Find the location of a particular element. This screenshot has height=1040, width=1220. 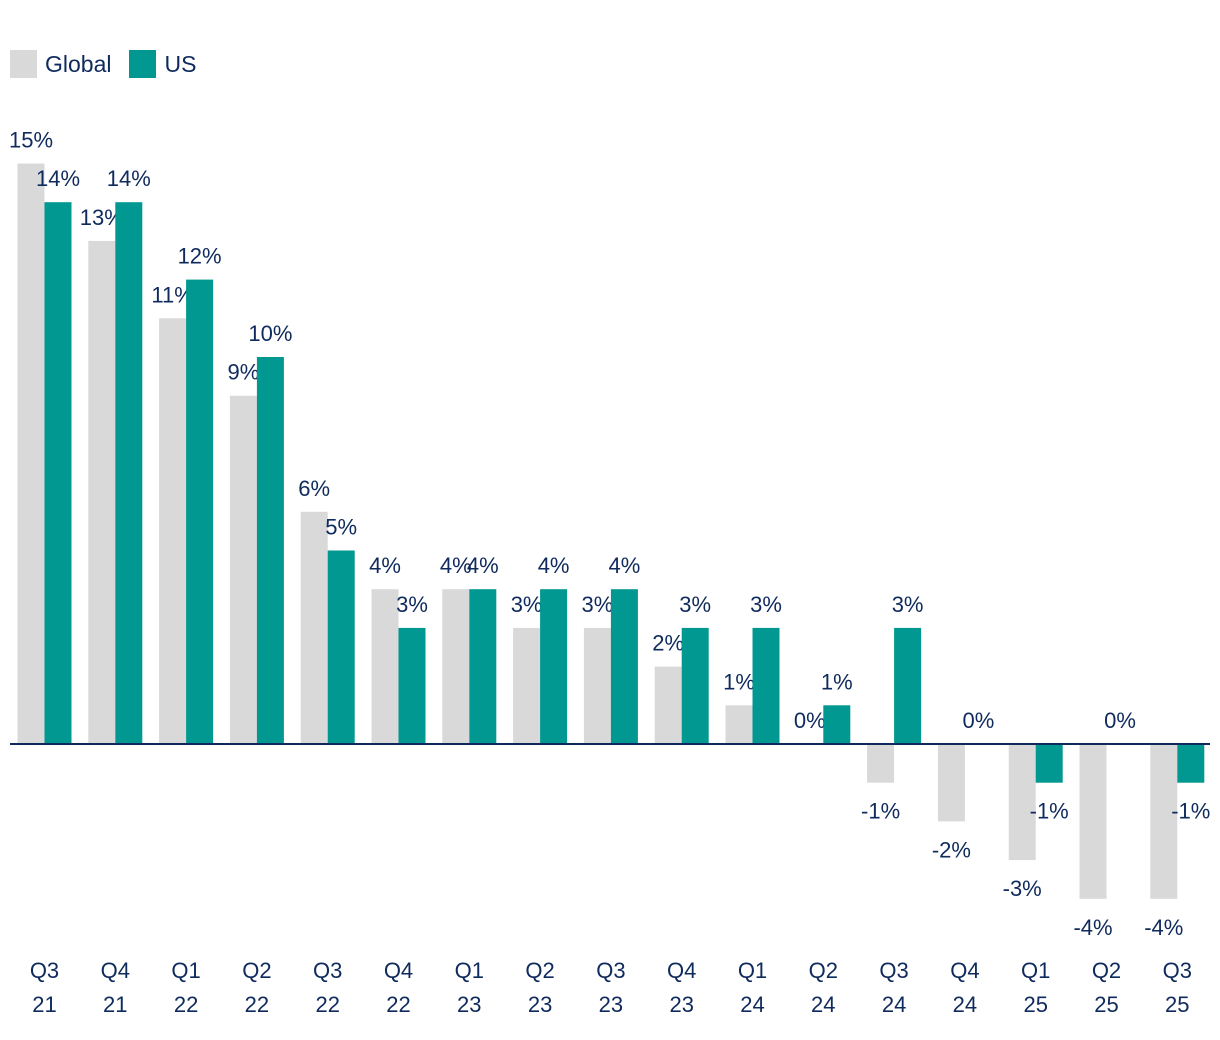

x-tick-year-14: 25 is located at coordinates (1035, 1004).